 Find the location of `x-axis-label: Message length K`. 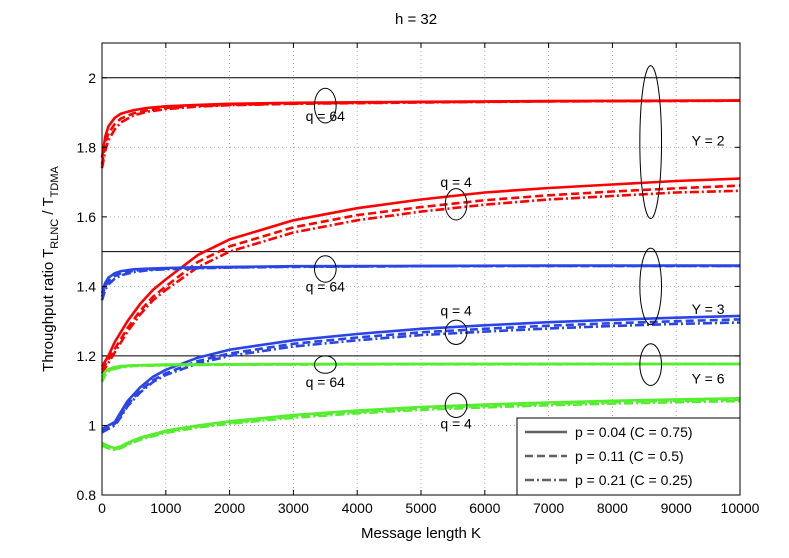

x-axis-label: Message length K is located at coordinates (421, 533).